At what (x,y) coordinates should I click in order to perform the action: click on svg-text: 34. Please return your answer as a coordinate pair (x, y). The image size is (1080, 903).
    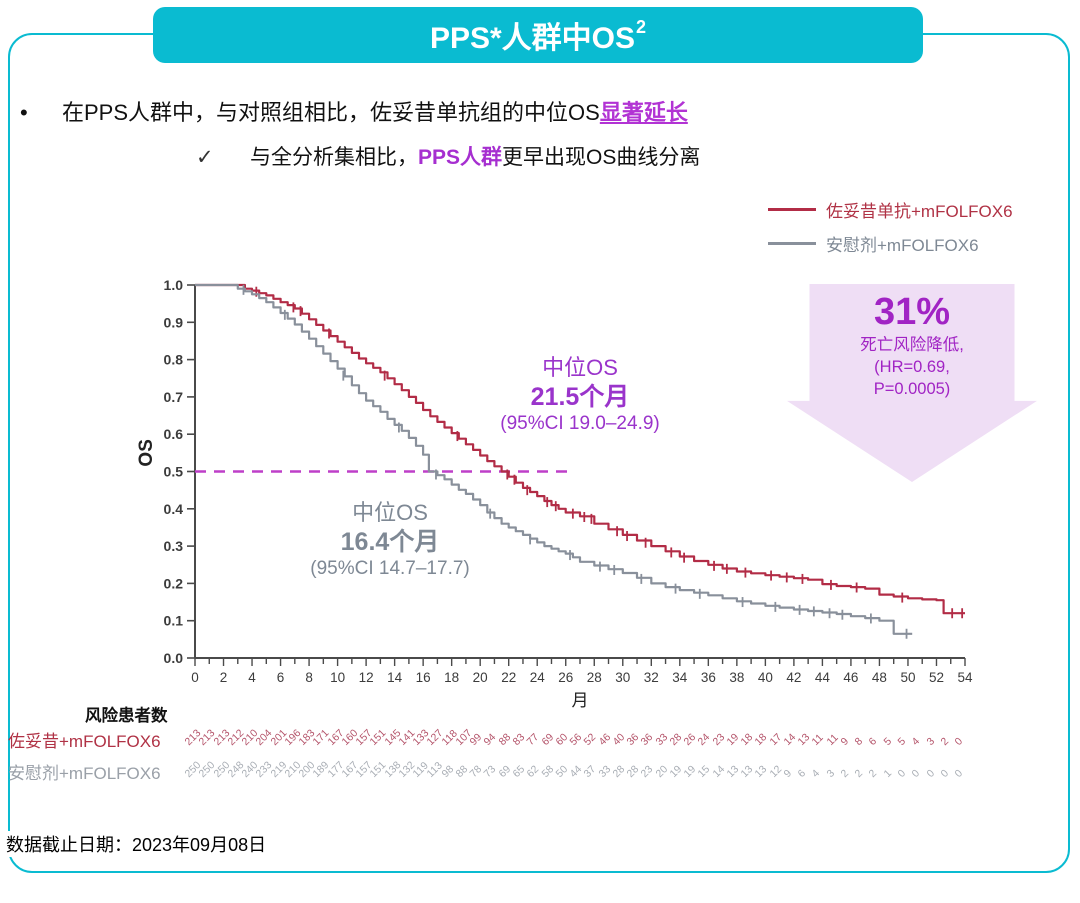
    Looking at the image, I should click on (680, 677).